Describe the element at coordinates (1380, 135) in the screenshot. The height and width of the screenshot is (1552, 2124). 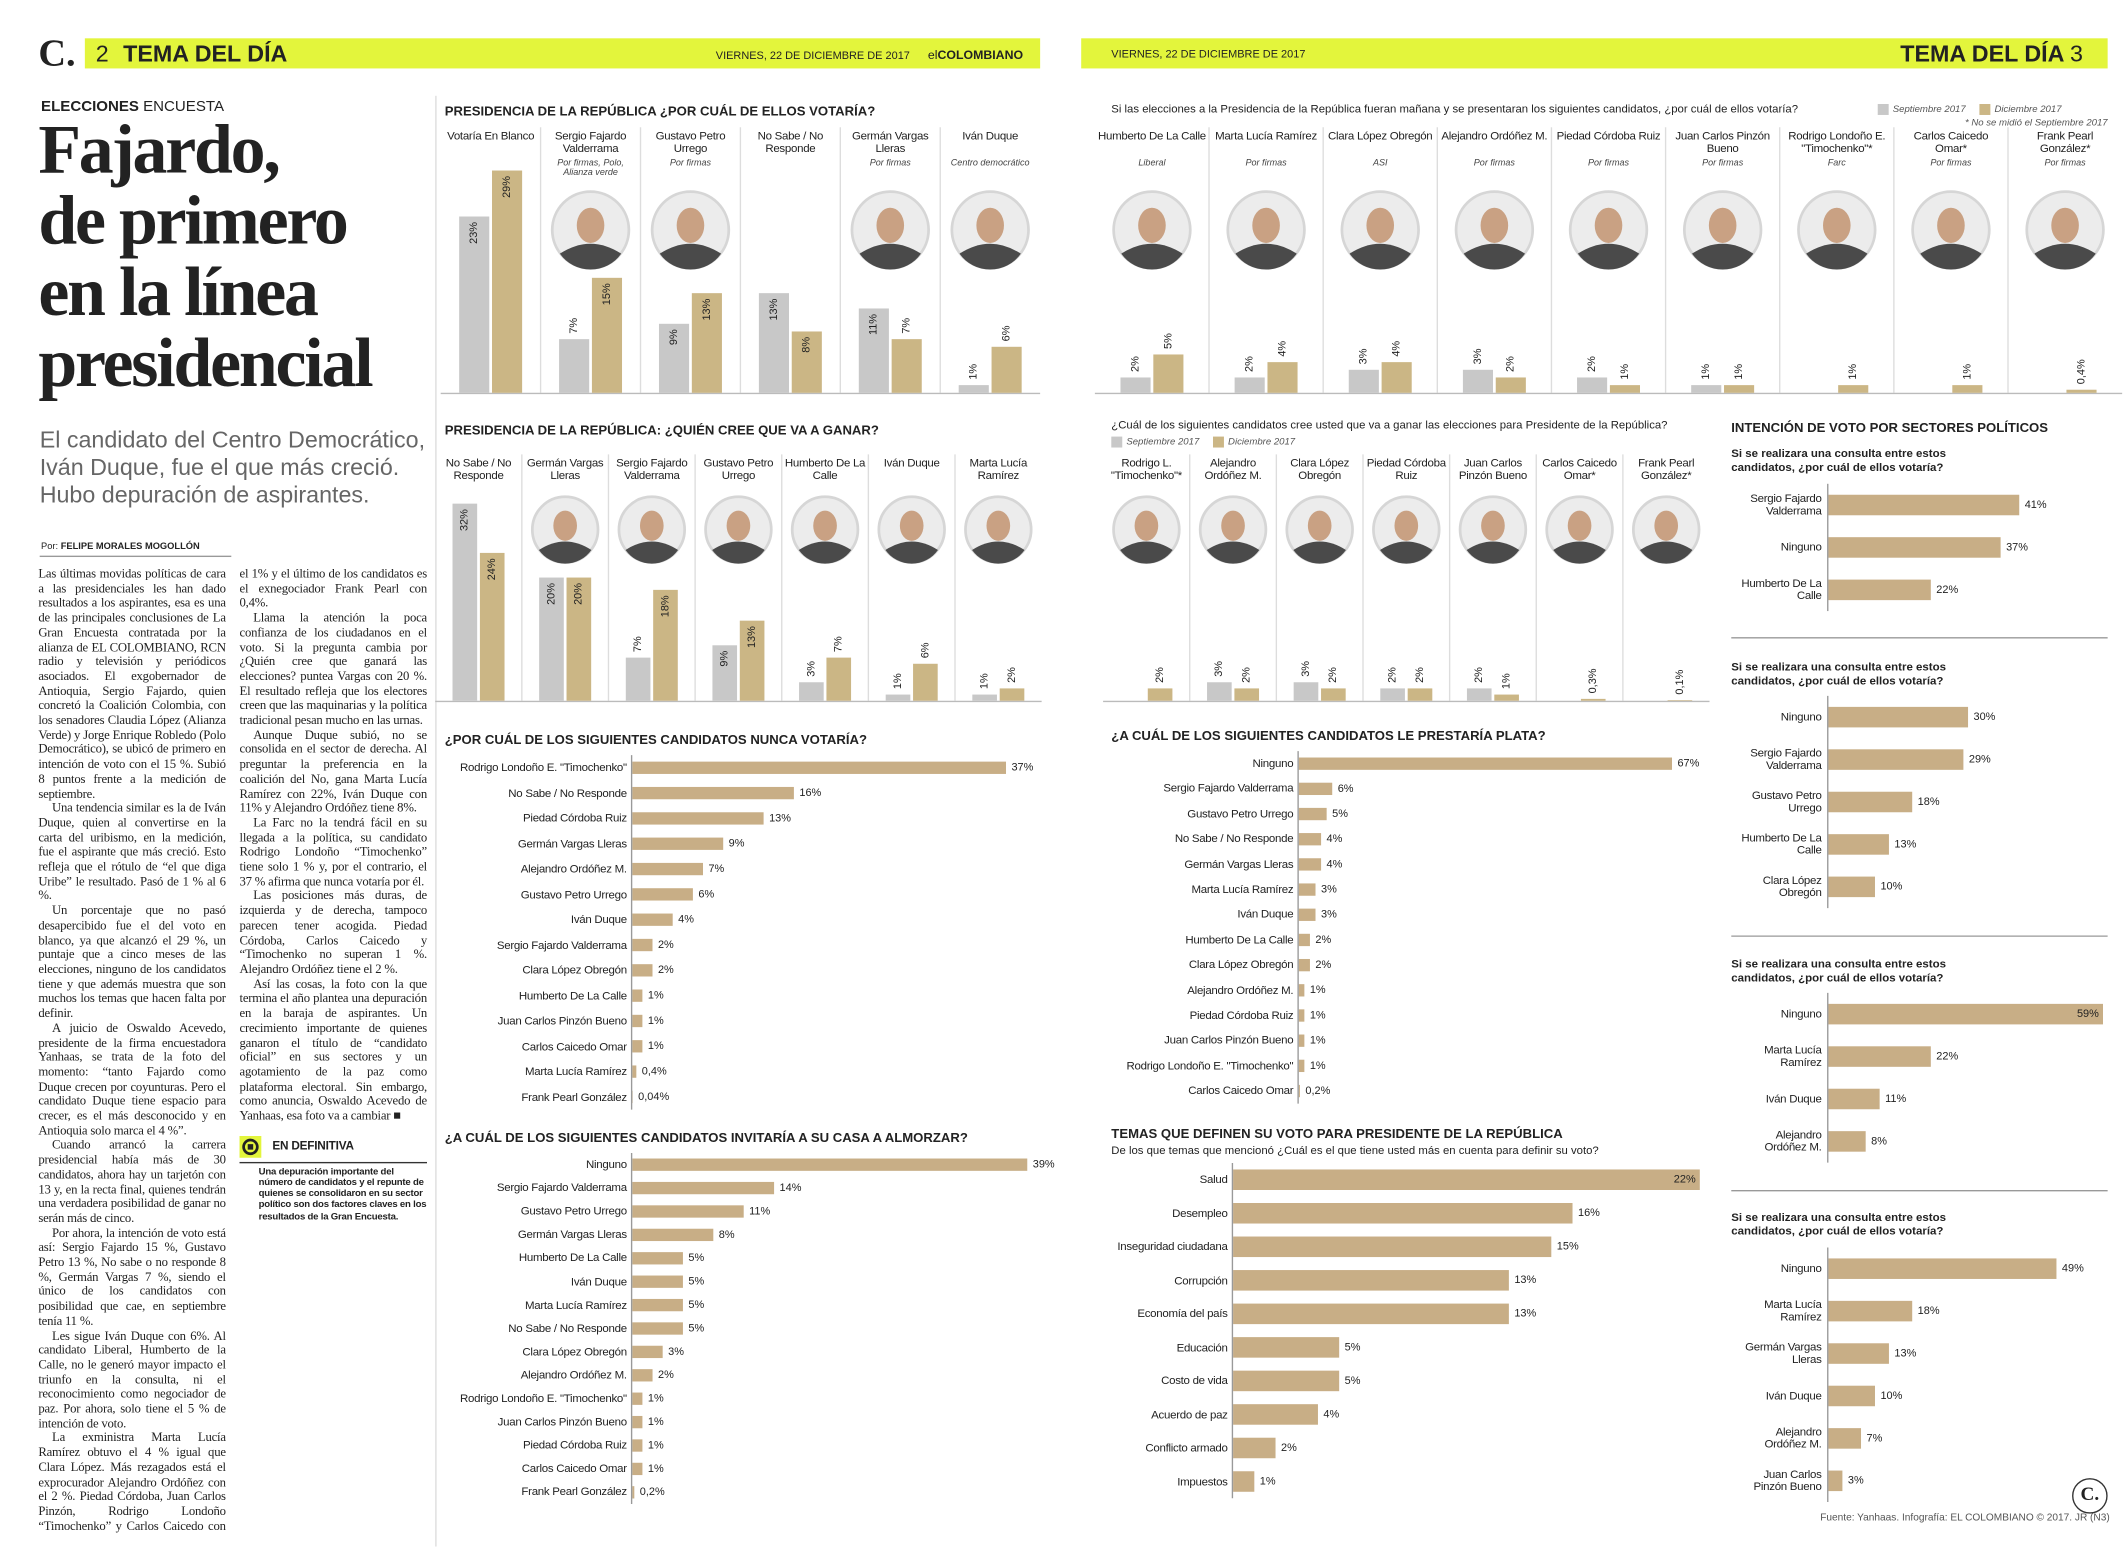
I see `category-label: Clara López Obregón` at that location.